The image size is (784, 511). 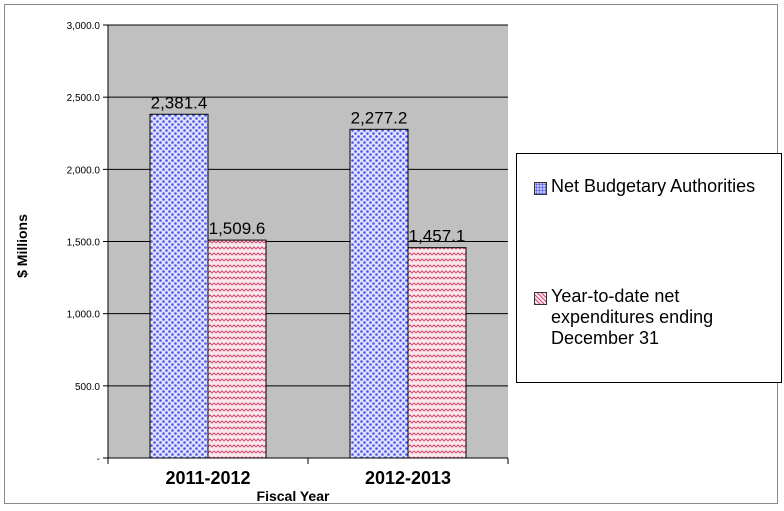 What do you see at coordinates (84, 98) in the screenshot?
I see `y-tick-label: 2,500.0` at bounding box center [84, 98].